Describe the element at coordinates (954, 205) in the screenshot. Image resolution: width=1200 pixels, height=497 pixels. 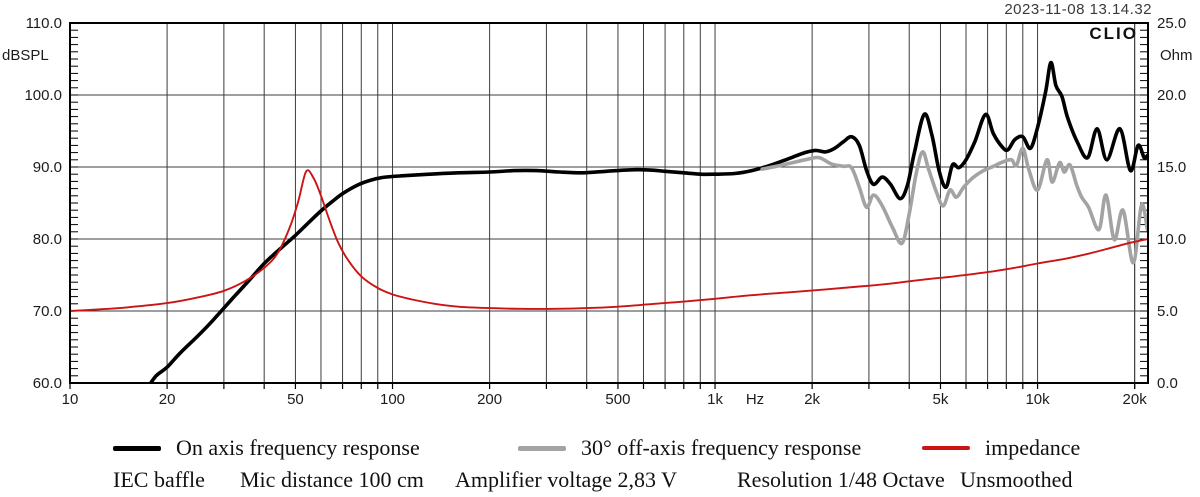
I see `off-axis-response-curve` at that location.